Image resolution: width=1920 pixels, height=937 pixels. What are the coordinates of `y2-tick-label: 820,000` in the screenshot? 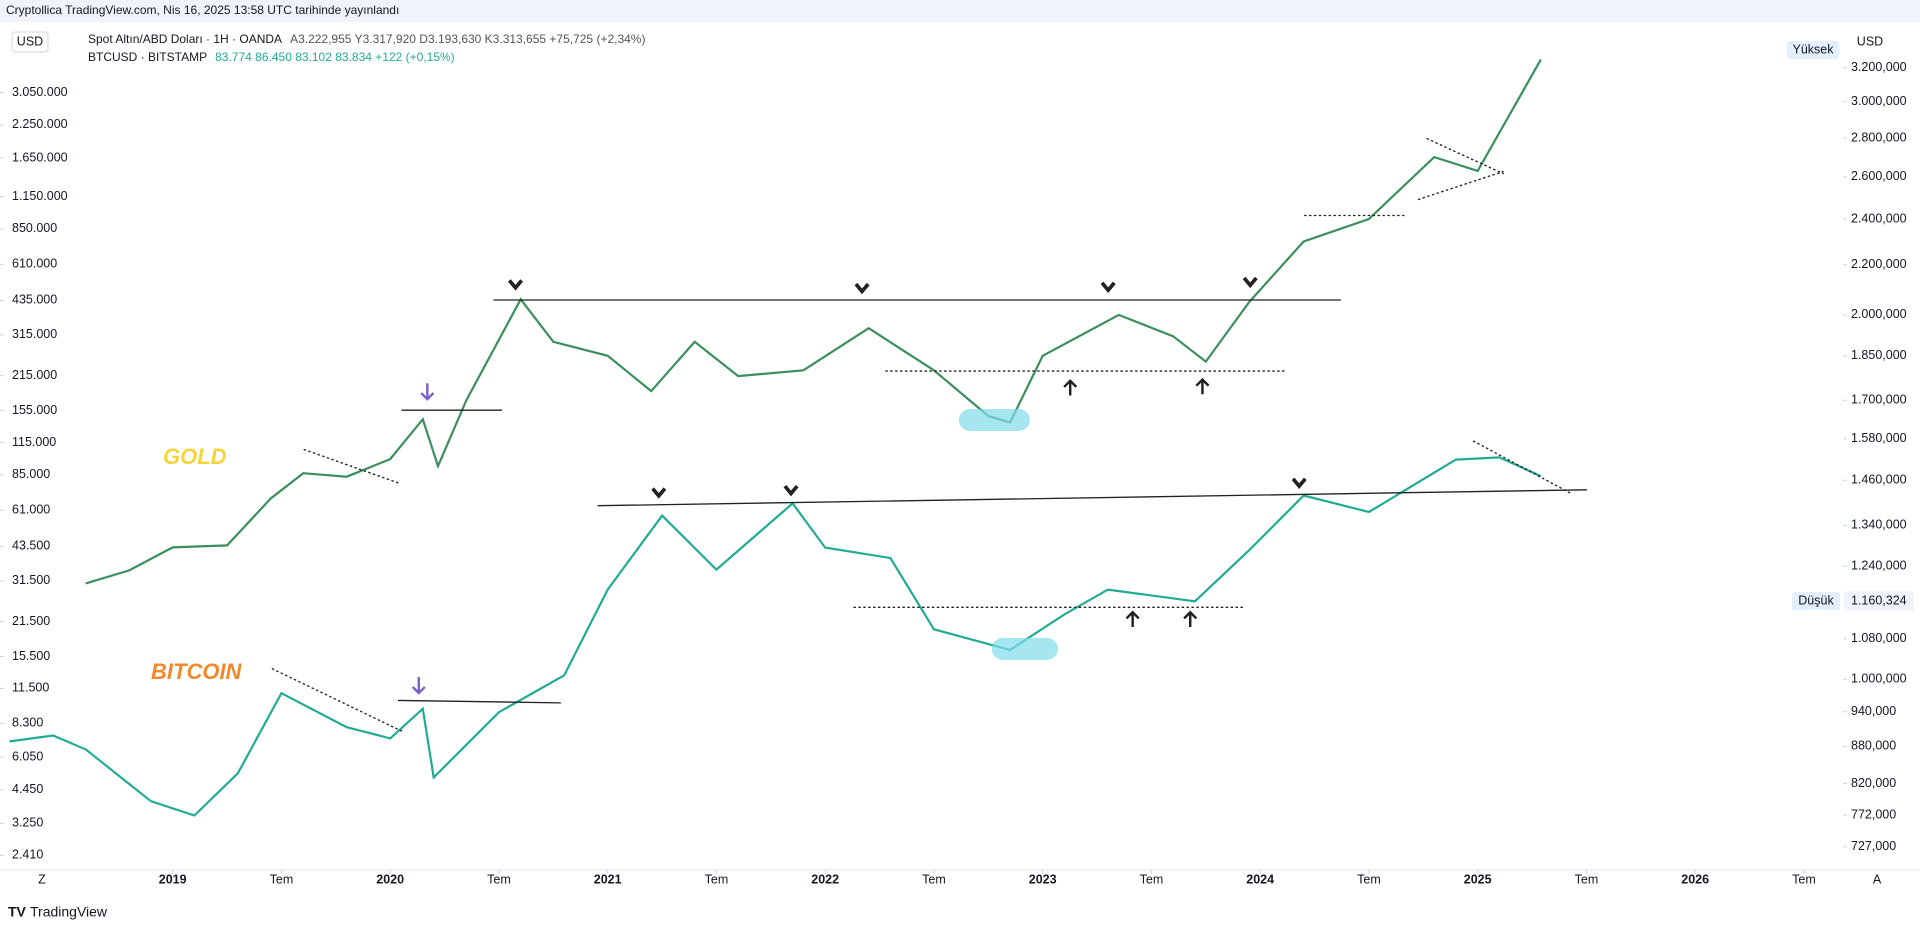 It's located at (1873, 783).